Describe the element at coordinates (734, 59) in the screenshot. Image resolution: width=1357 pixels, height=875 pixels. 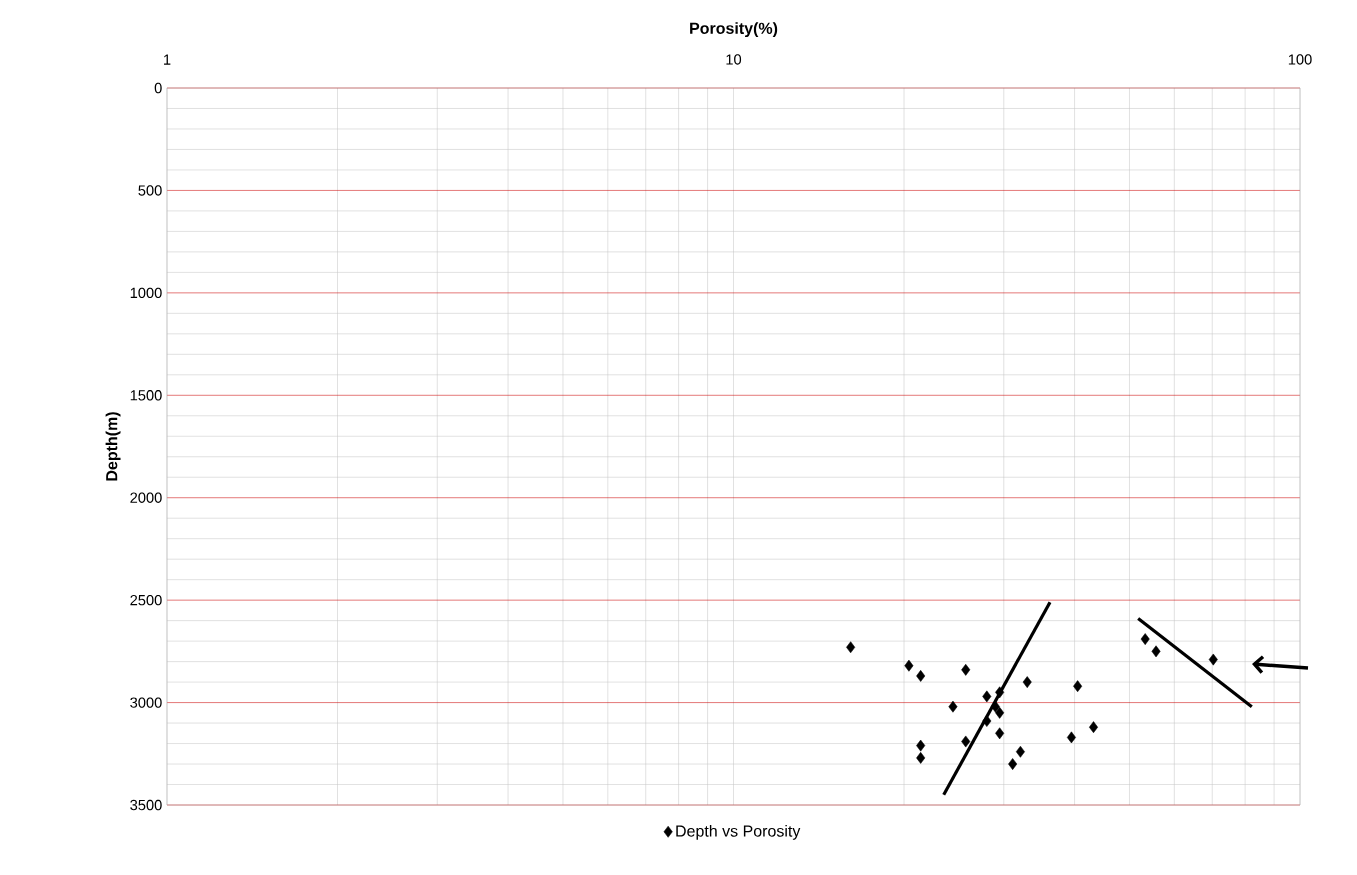
I see `x-tick-label: 10` at that location.